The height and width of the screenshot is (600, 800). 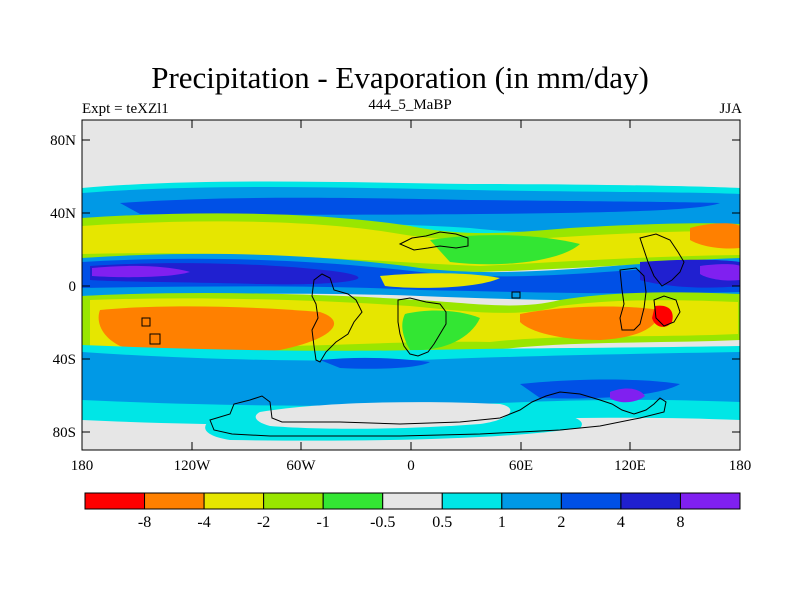 I want to click on lat-tick-label: 80N, so click(x=63, y=141).